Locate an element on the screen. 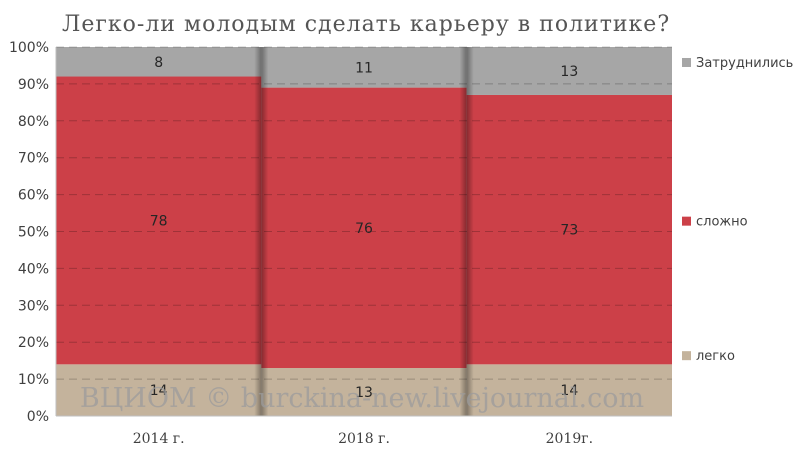  y-tick-label: 0% is located at coordinates (38, 417).